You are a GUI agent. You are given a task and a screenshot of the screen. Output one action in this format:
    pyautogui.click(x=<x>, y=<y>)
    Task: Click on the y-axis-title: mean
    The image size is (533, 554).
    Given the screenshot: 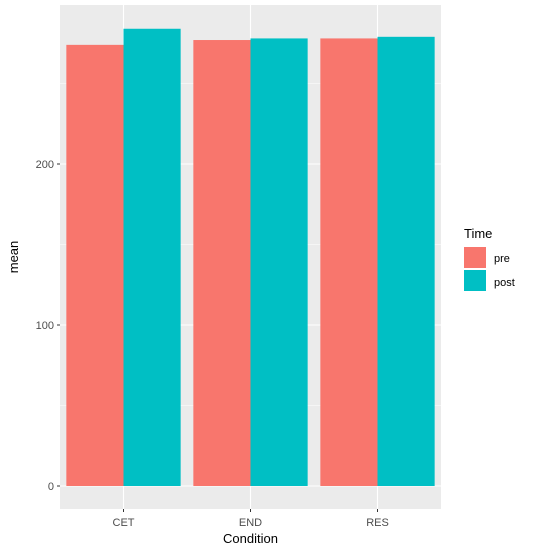 What is the action you would take?
    pyautogui.click(x=13, y=257)
    